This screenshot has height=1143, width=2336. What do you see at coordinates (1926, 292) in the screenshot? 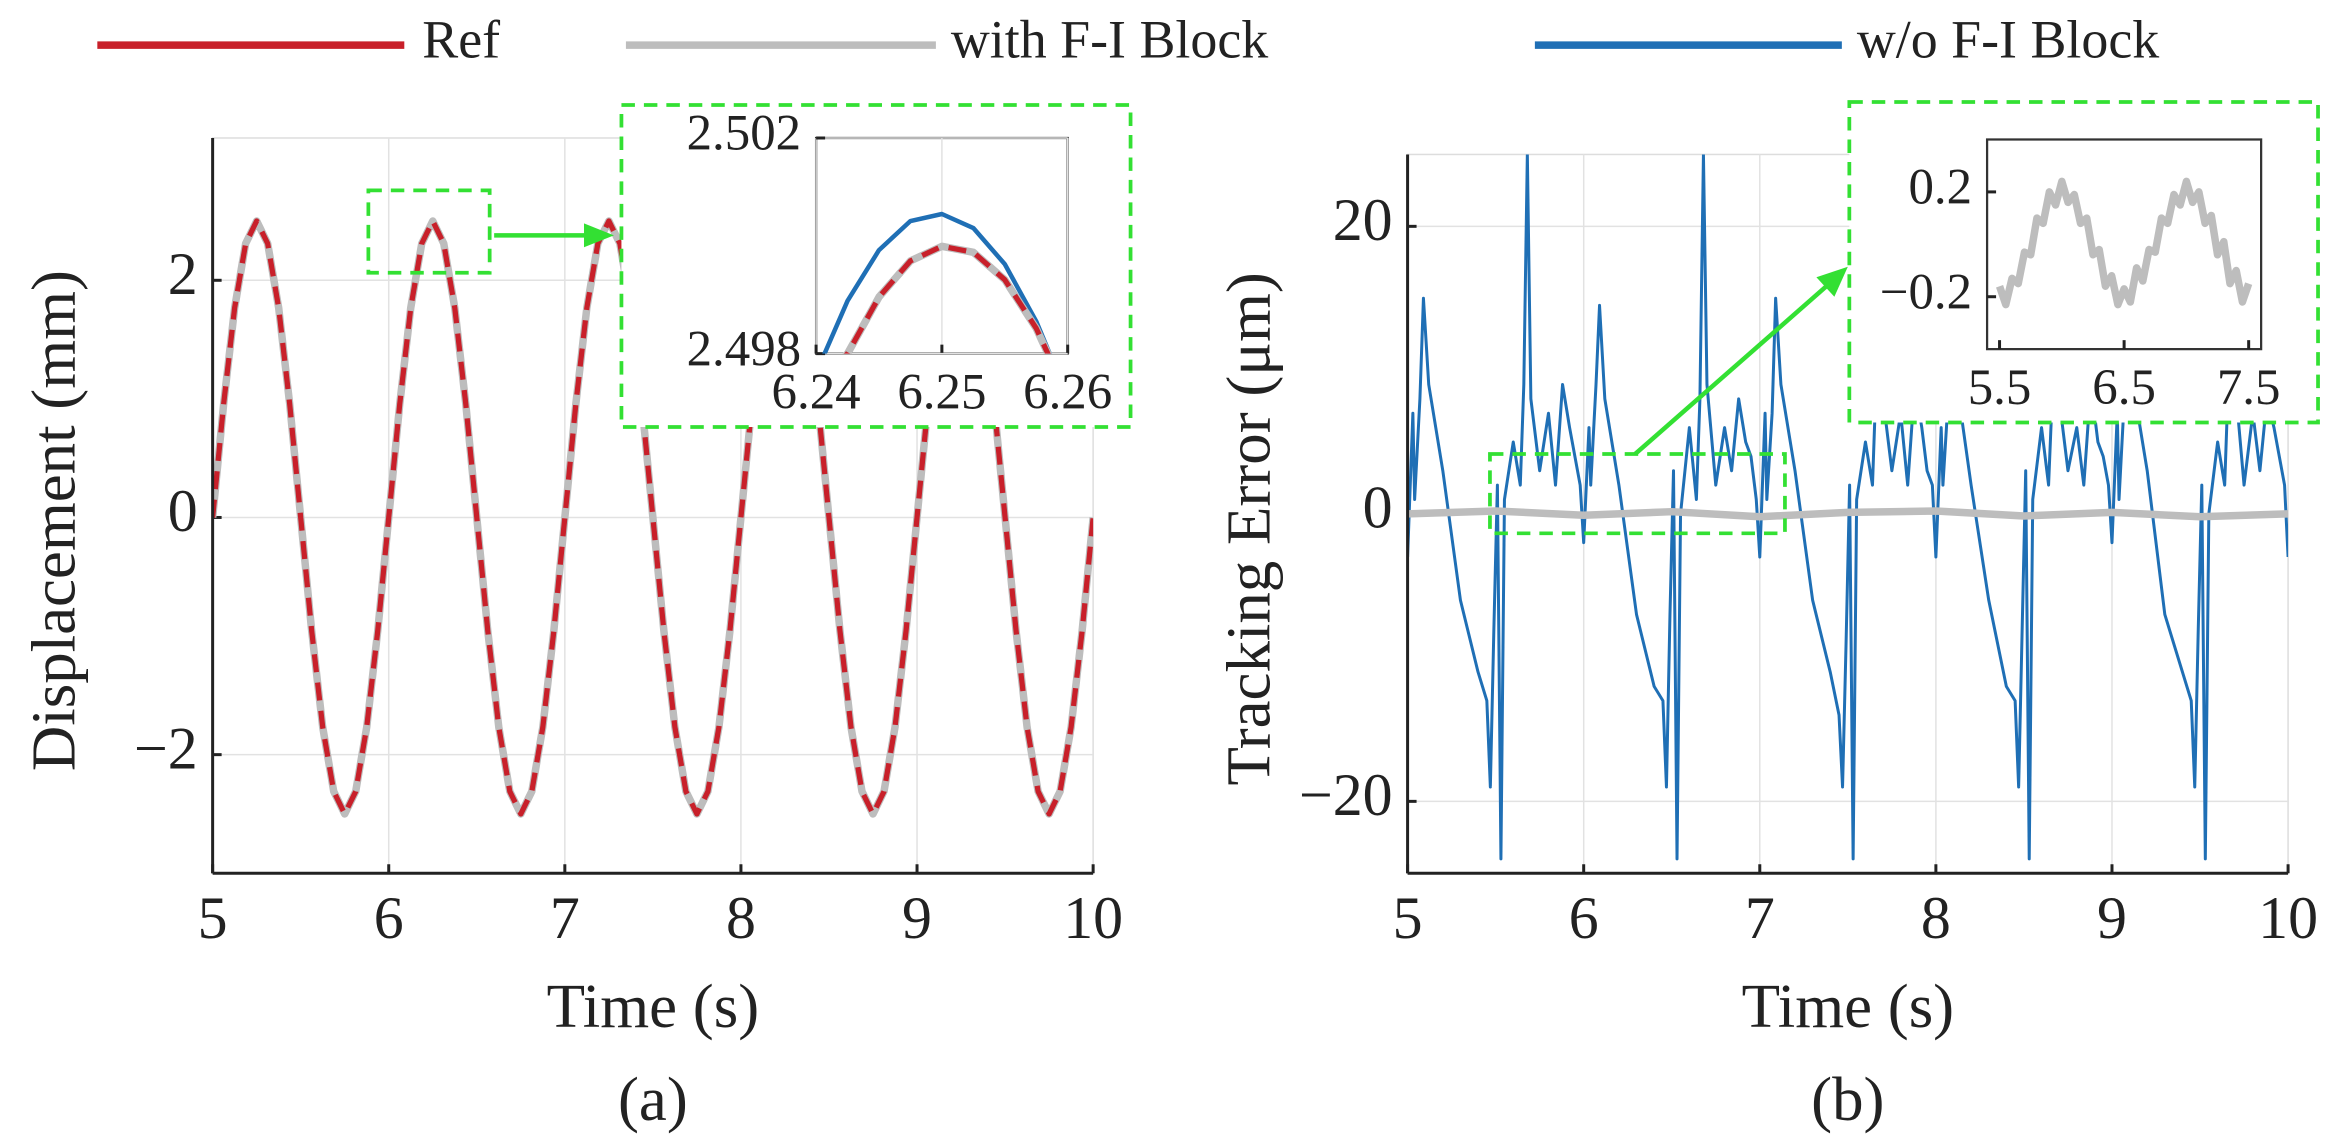
I see `y-tick-label: −0.2` at bounding box center [1926, 292].